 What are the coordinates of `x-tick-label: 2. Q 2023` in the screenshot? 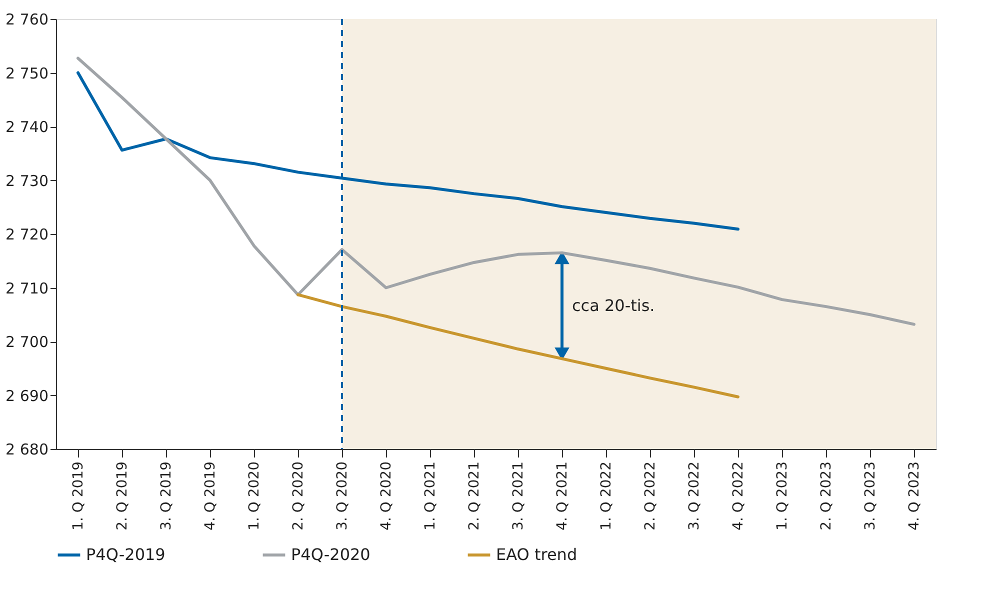 It's located at (826, 496).